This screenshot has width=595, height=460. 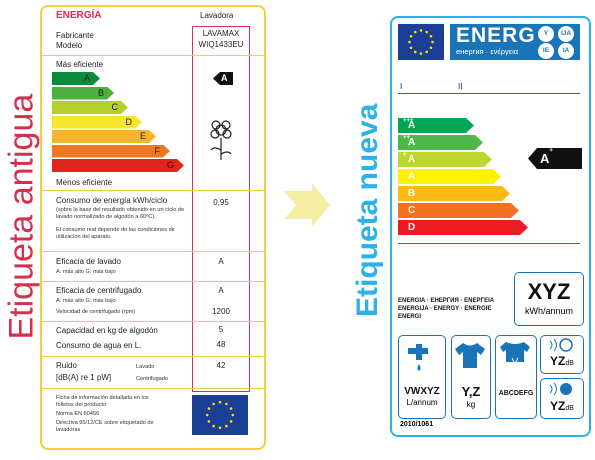 What do you see at coordinates (417, 424) in the screenshot?
I see `regulation: 2010/1061` at bounding box center [417, 424].